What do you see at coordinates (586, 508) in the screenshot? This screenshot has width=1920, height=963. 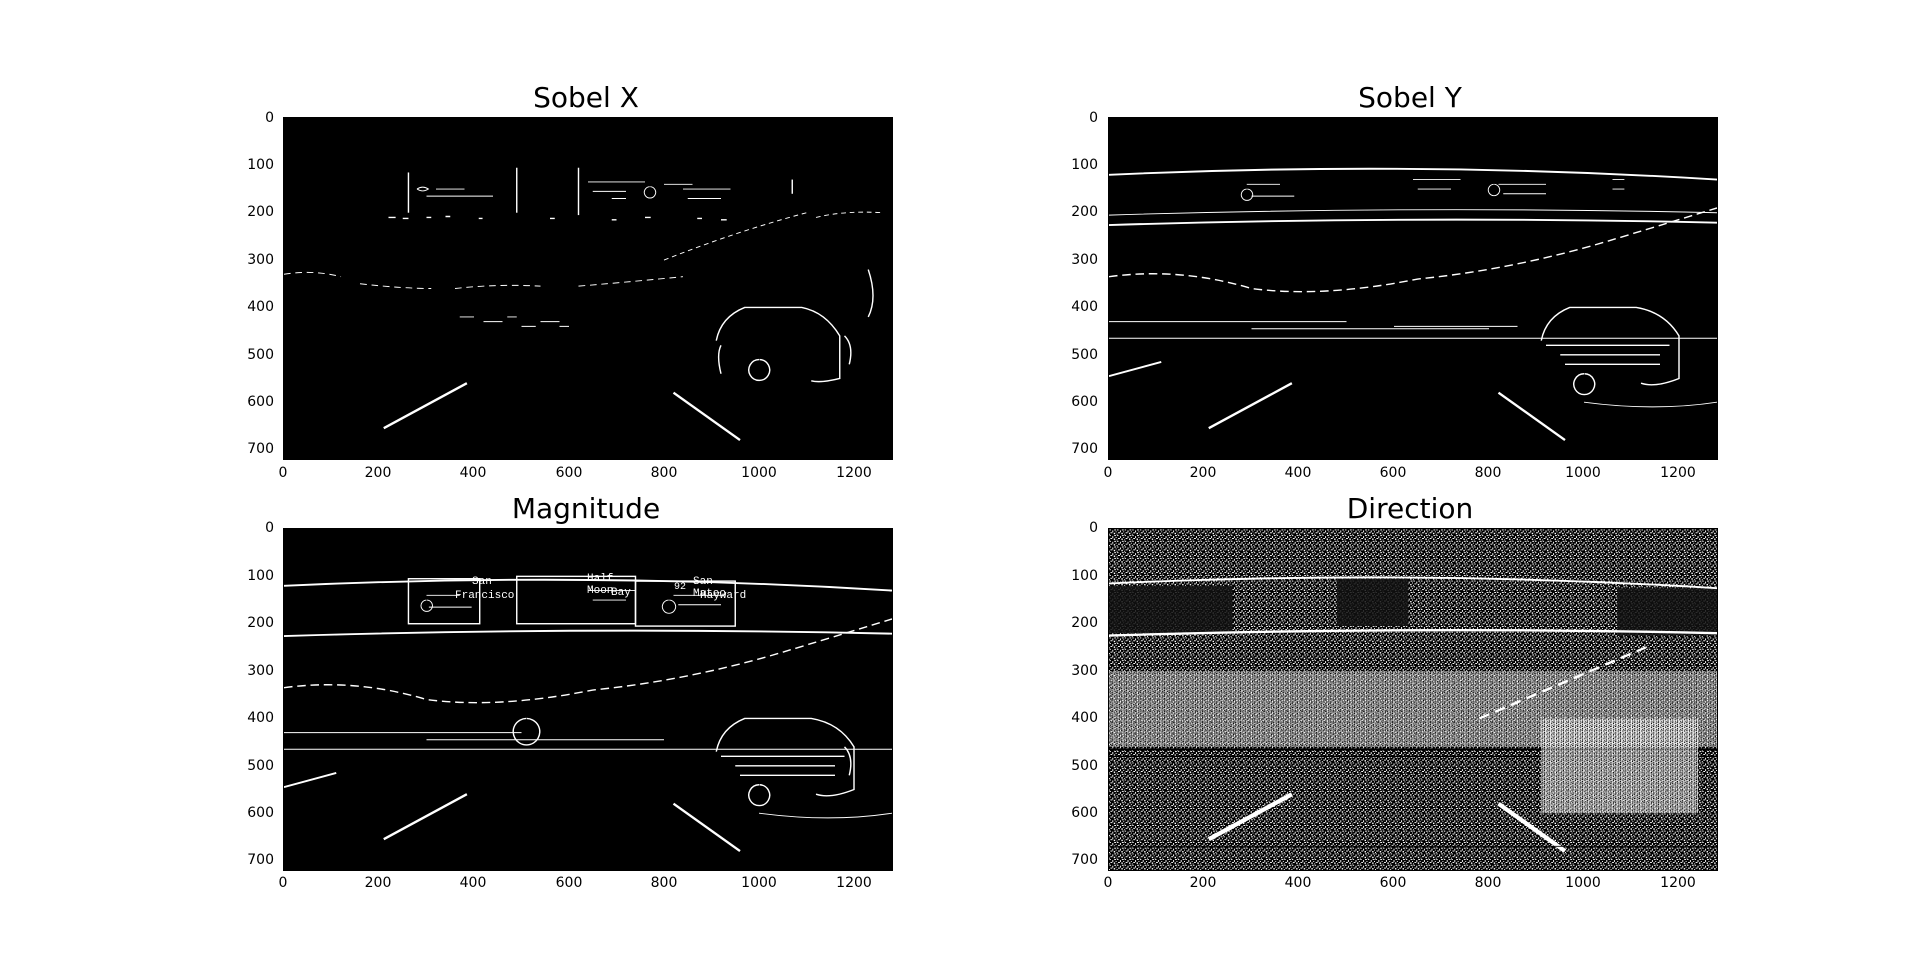 I see `panel-title-magnitude: Magnitude` at bounding box center [586, 508].